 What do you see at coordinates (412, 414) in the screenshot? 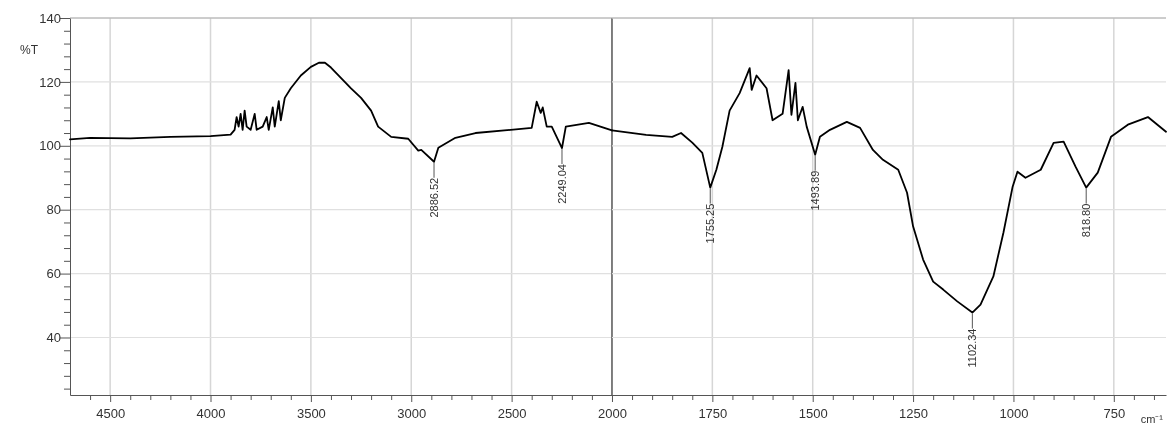
I see `x-tick-label: 3000` at bounding box center [412, 414].